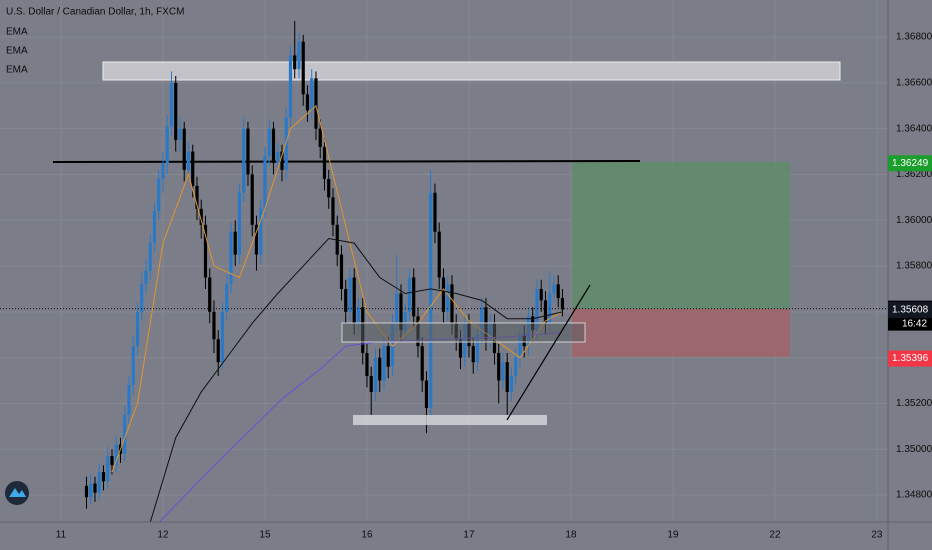 Image resolution: width=932 pixels, height=550 pixels. Describe the element at coordinates (61, 535) in the screenshot. I see `x-tick-label: 11` at that location.